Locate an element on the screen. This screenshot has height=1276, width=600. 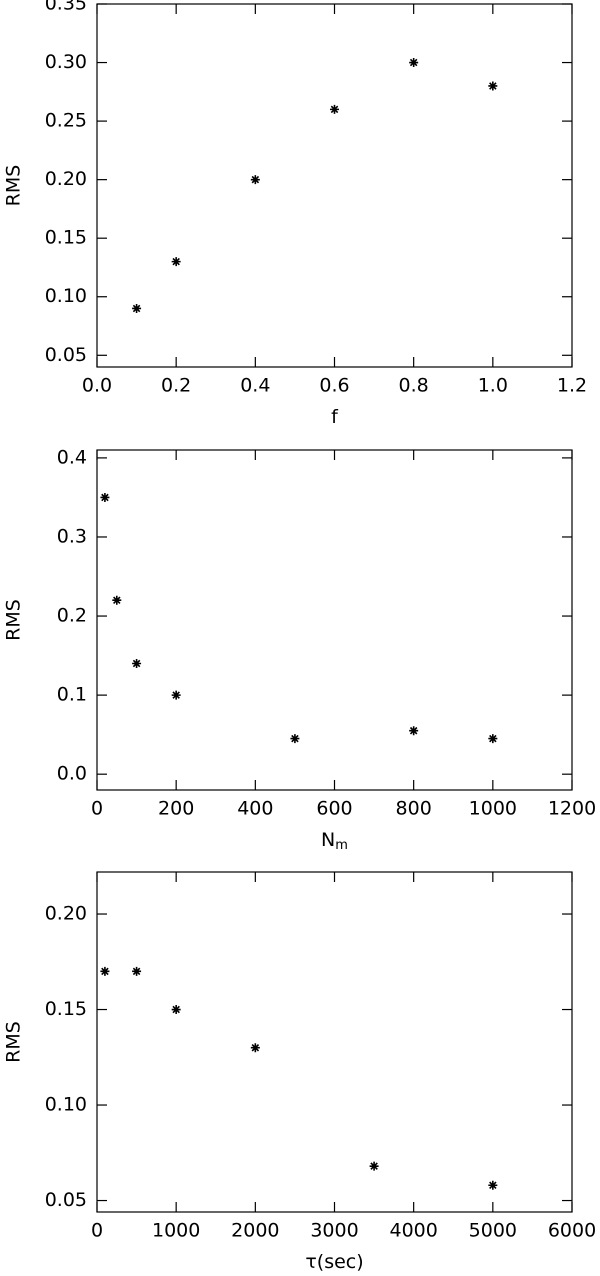
x-axis-label-main: τ(sec) is located at coordinates (334, 1262).